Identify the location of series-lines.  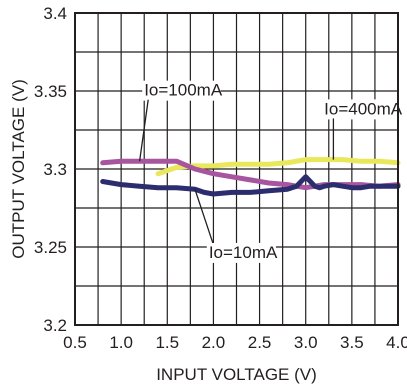
(250, 177).